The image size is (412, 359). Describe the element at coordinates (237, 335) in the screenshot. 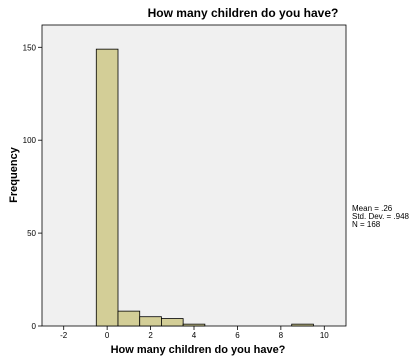

I see `x-tick-label: 6` at that location.